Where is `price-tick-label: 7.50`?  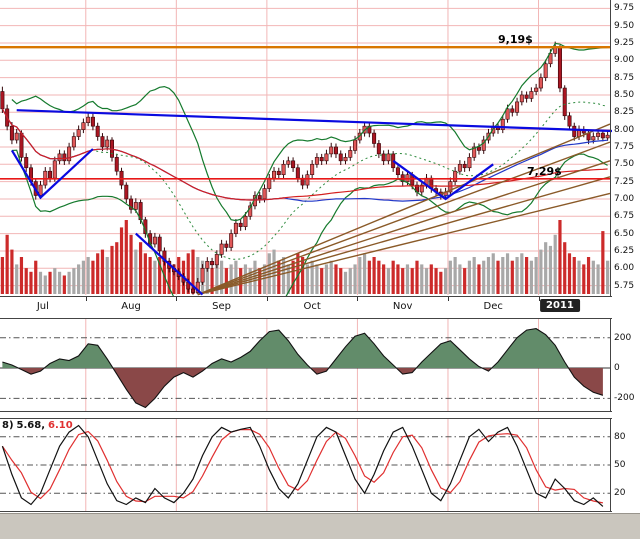 price-tick-label: 7.50 is located at coordinates (624, 164).